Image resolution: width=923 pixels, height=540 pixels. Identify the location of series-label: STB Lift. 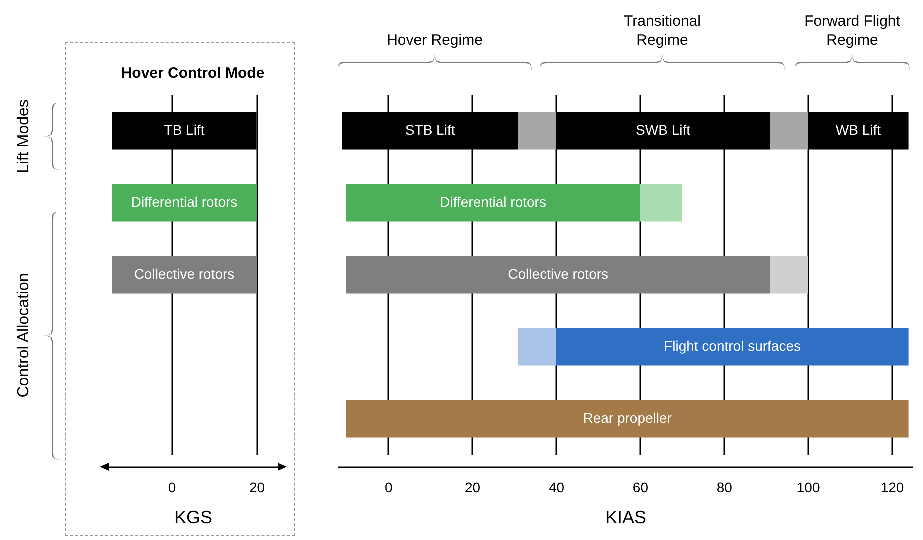
(430, 130).